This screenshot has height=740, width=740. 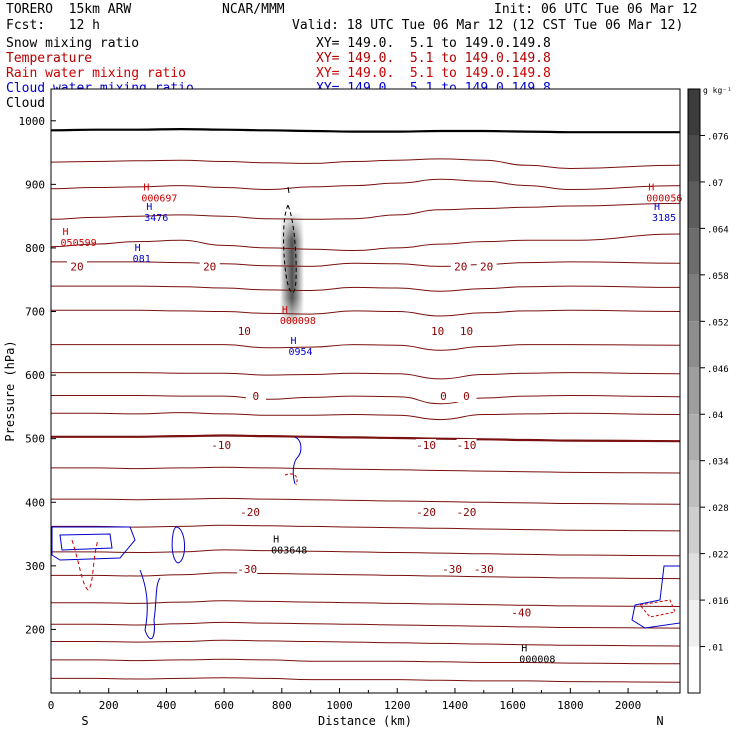 What do you see at coordinates (35, 502) in the screenshot?
I see `y-tick-label: 400` at bounding box center [35, 502].